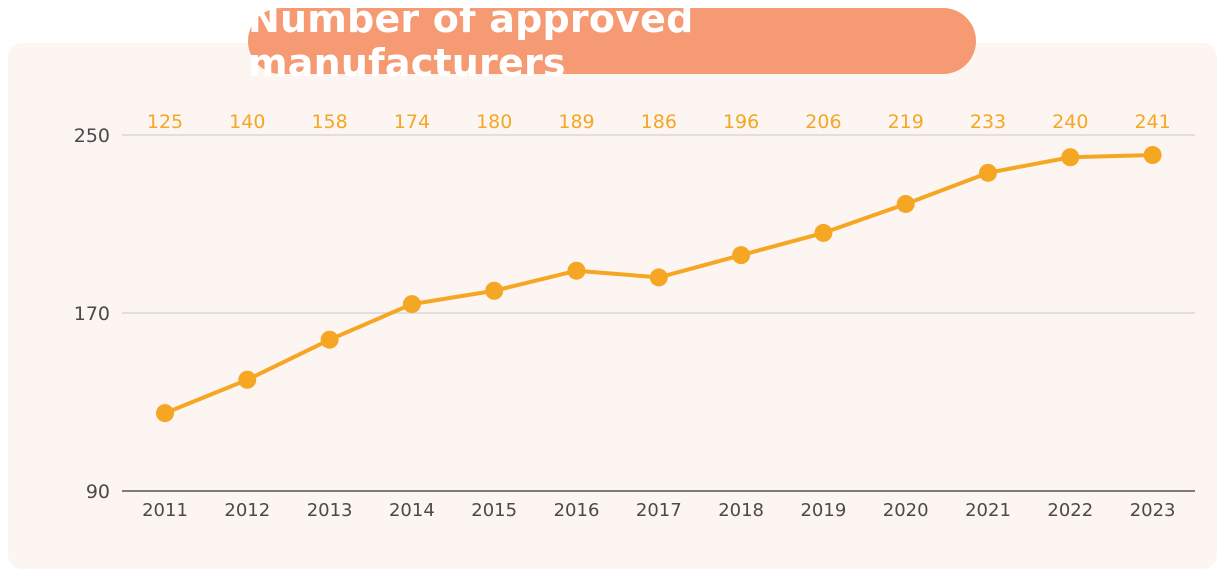  I want to click on data-label: 196, so click(741, 122).